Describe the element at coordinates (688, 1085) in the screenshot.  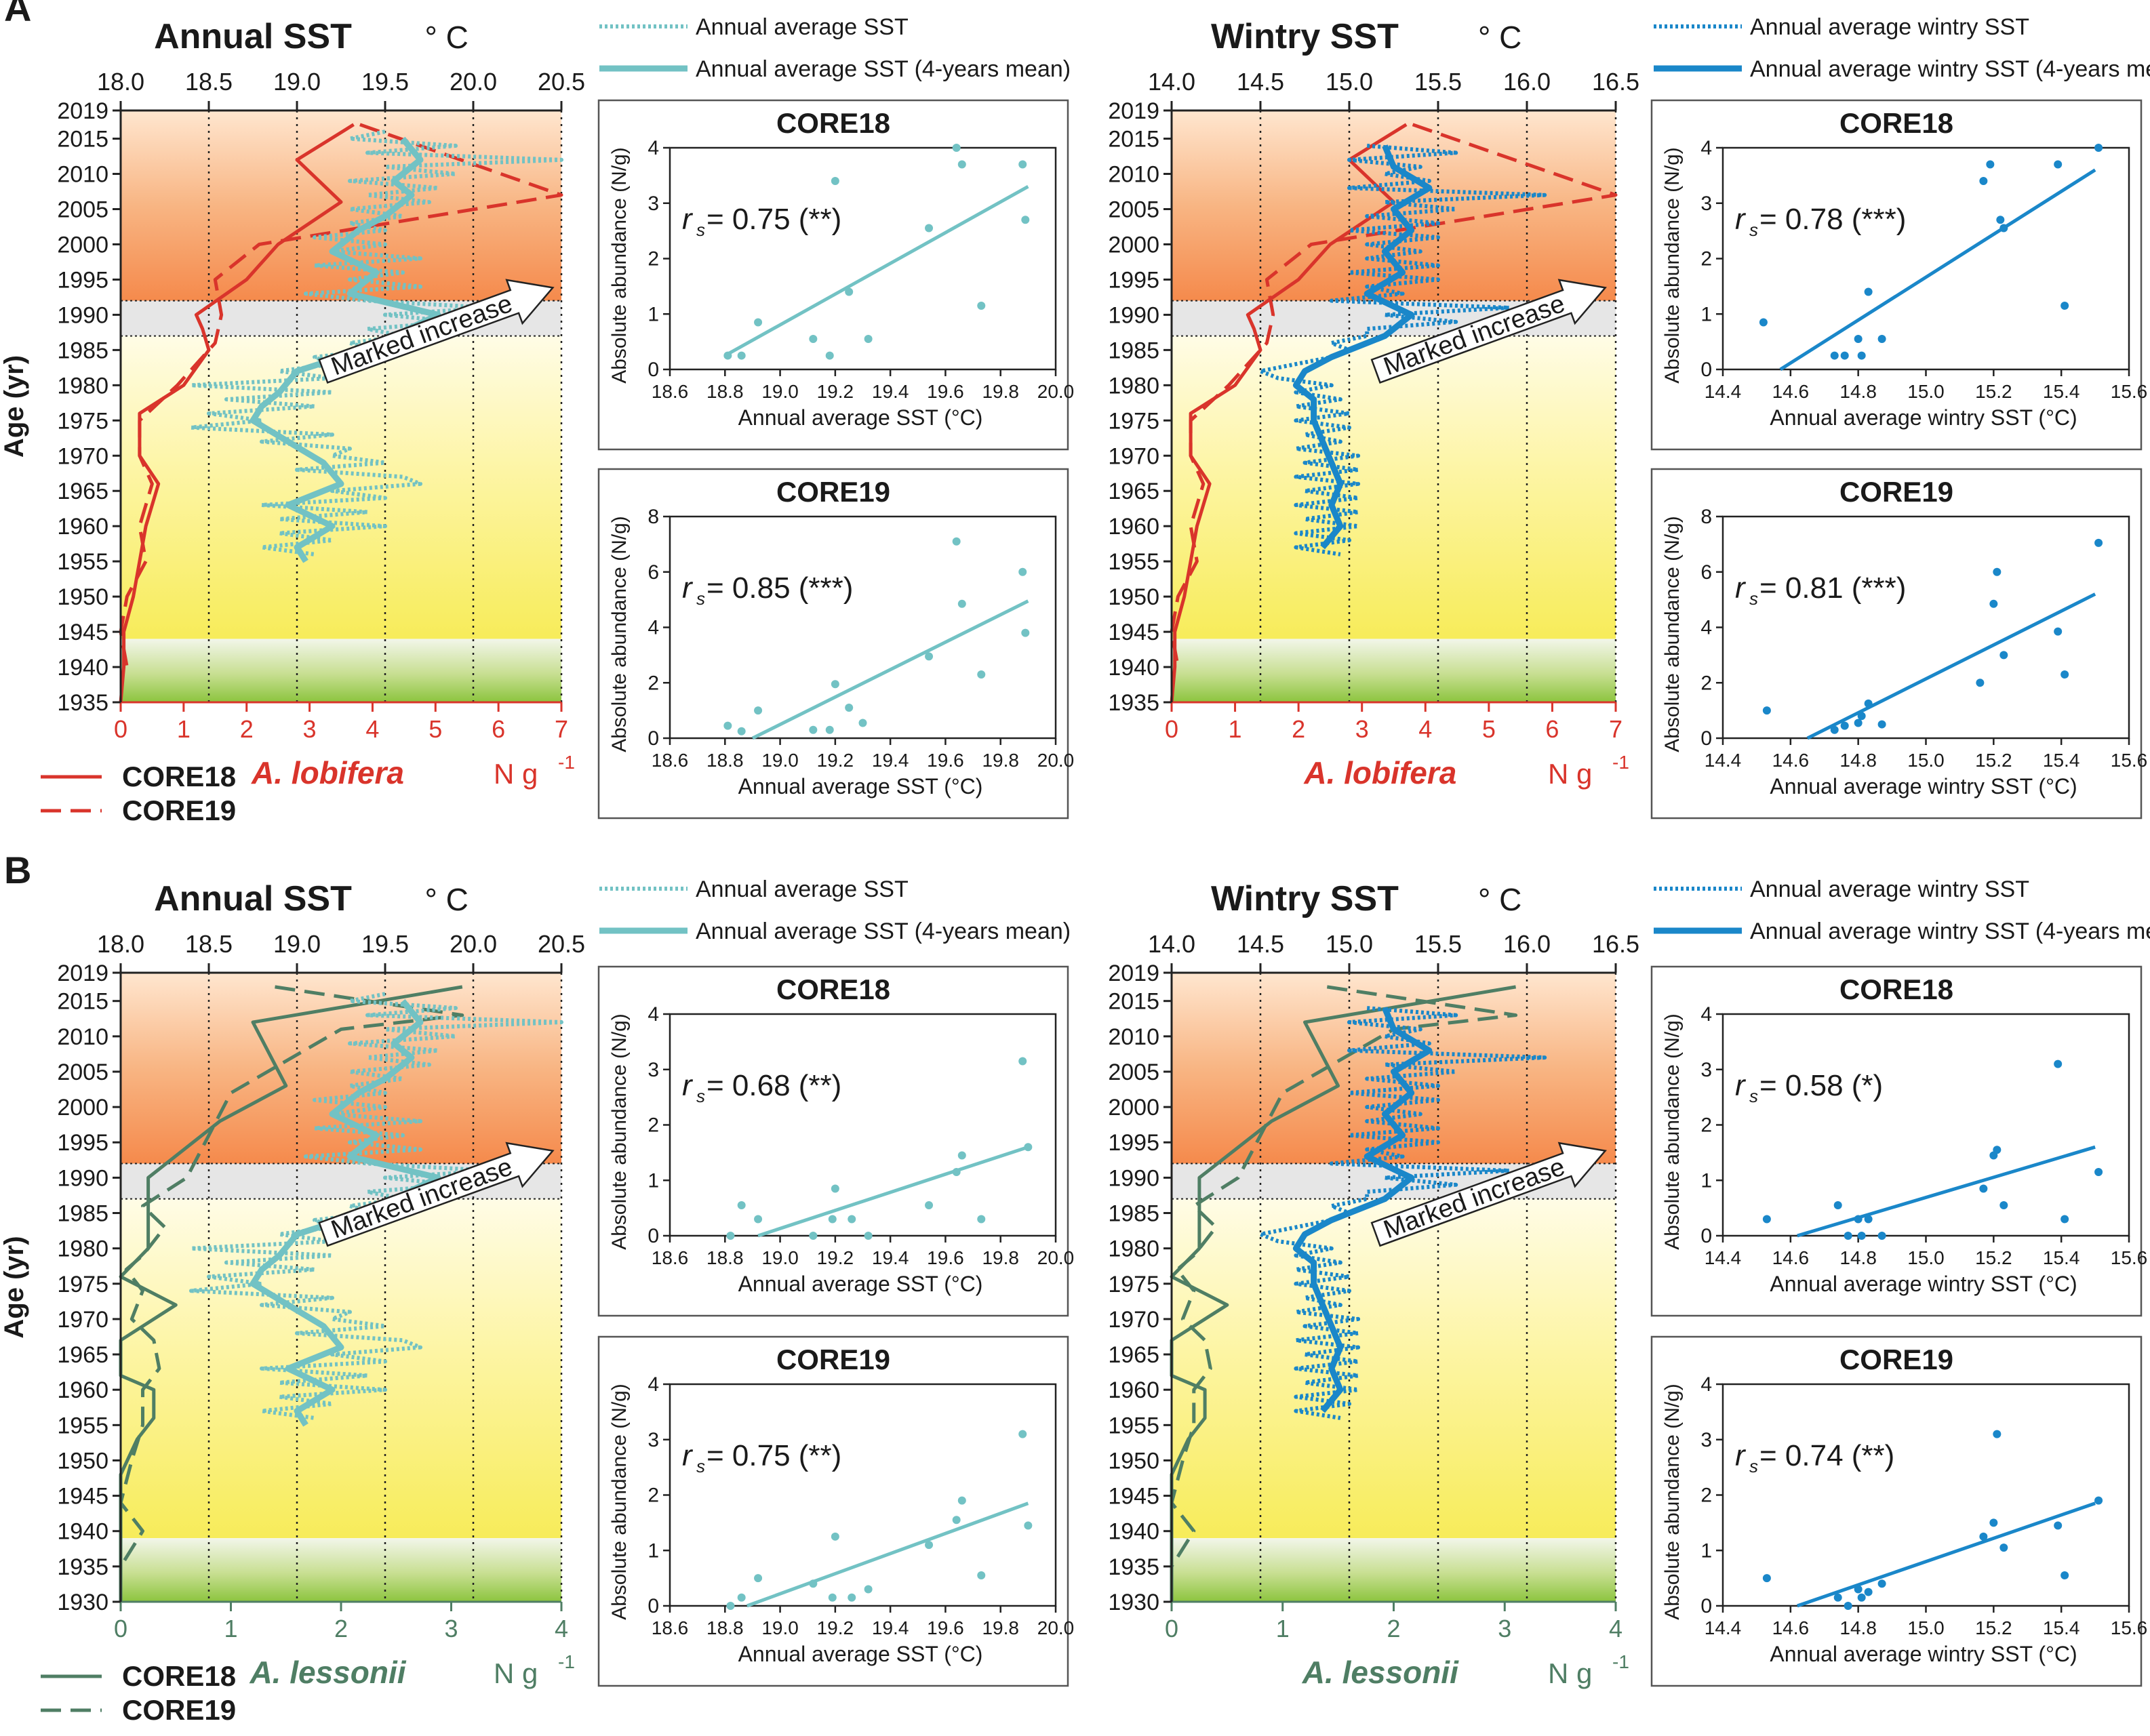
I see `rs-symbol: r` at that location.